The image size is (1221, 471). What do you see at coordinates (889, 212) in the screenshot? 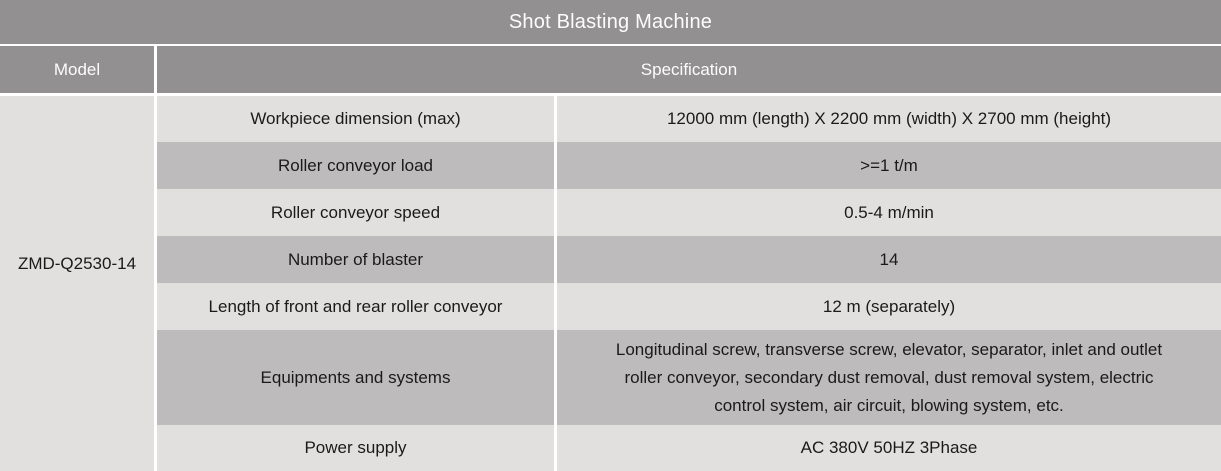
I see `spec-value: 0.5-4 m/min` at bounding box center [889, 212].